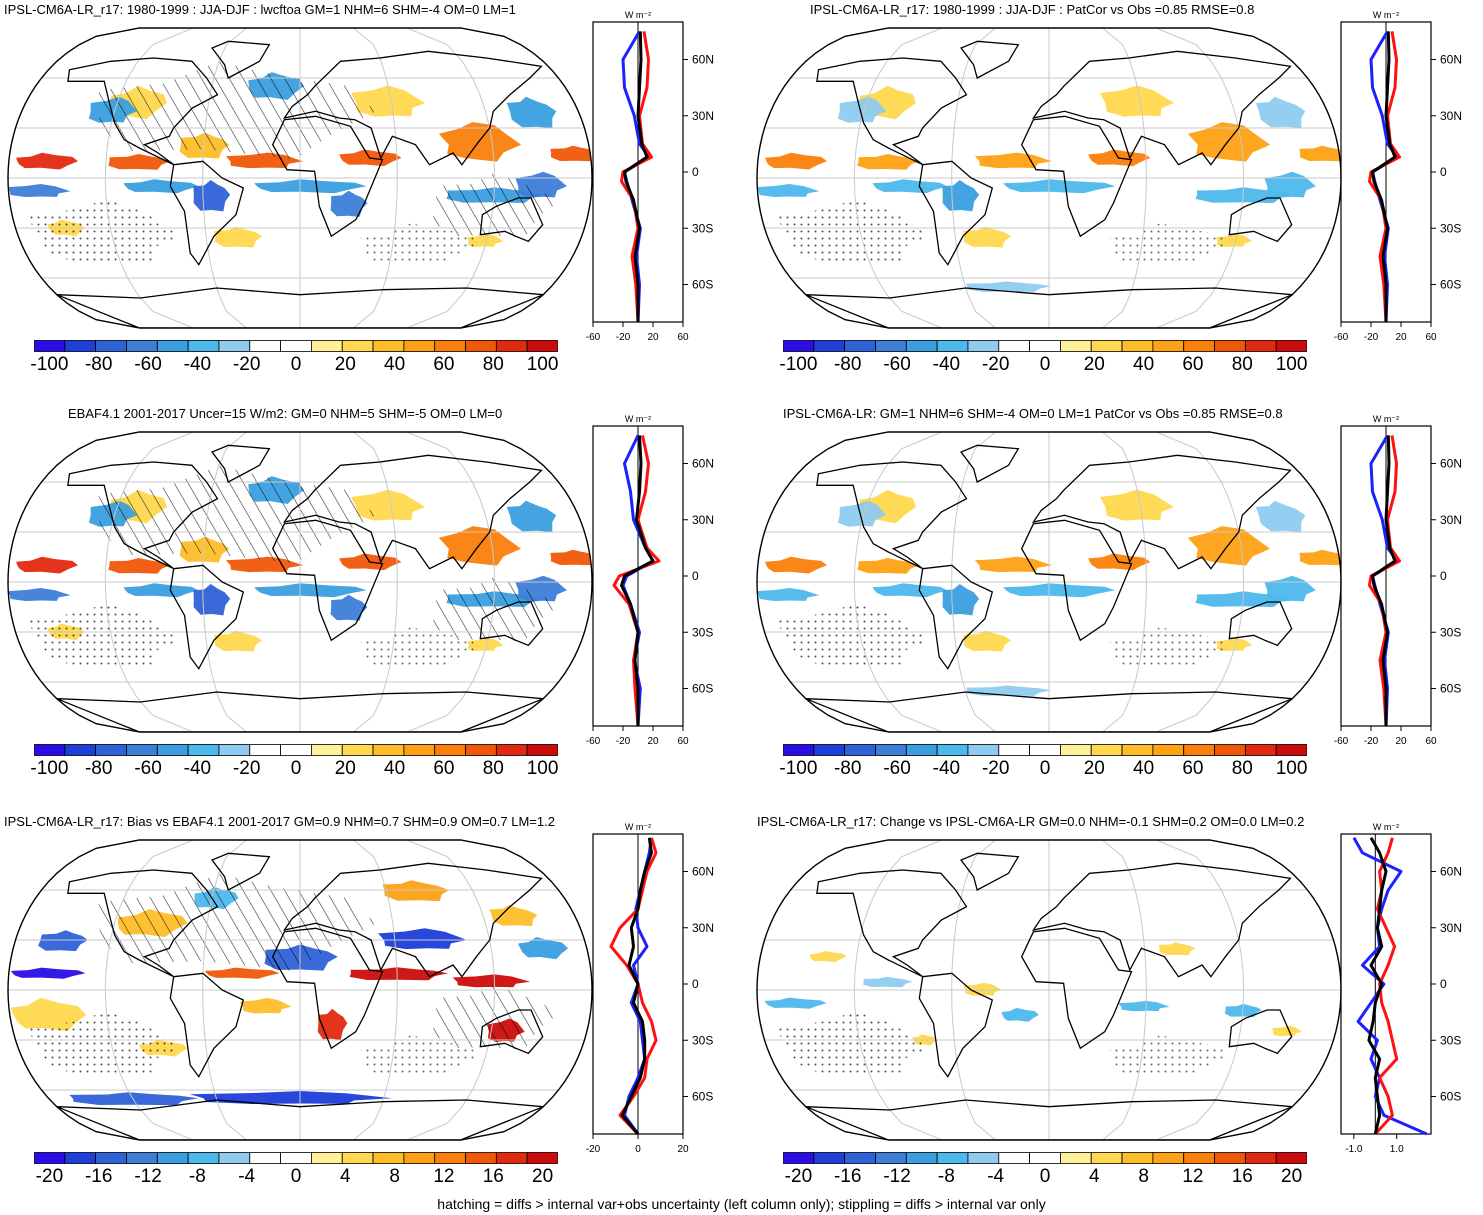 Image resolution: width=1483 pixels, height=1215 pixels. What do you see at coordinates (702, 1097) in the screenshot?
I see `lat-tick-label: 60S` at bounding box center [702, 1097].